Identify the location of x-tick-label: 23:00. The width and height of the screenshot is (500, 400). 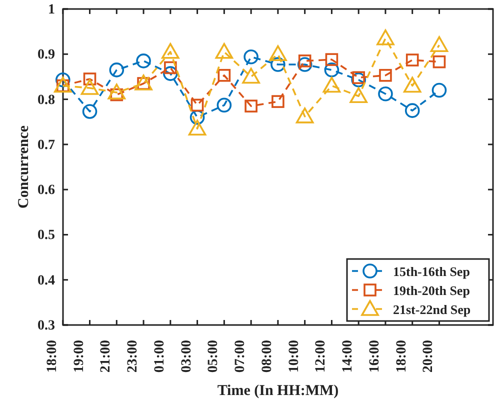
(133, 356).